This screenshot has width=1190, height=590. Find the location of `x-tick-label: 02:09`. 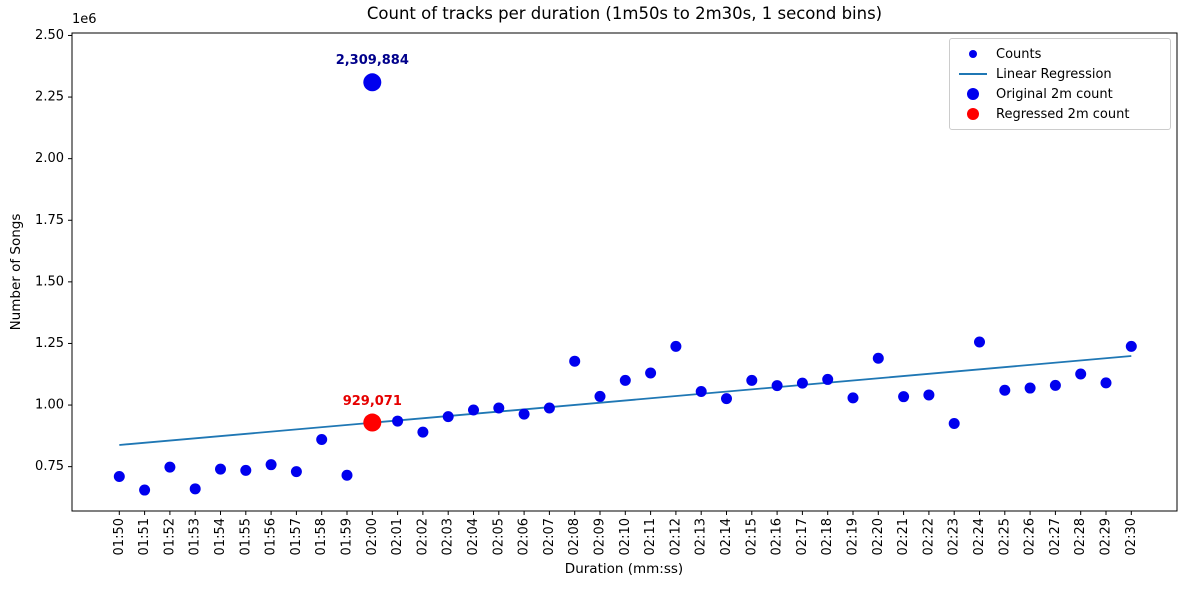

x-tick-label: 02:09 is located at coordinates (600, 536).